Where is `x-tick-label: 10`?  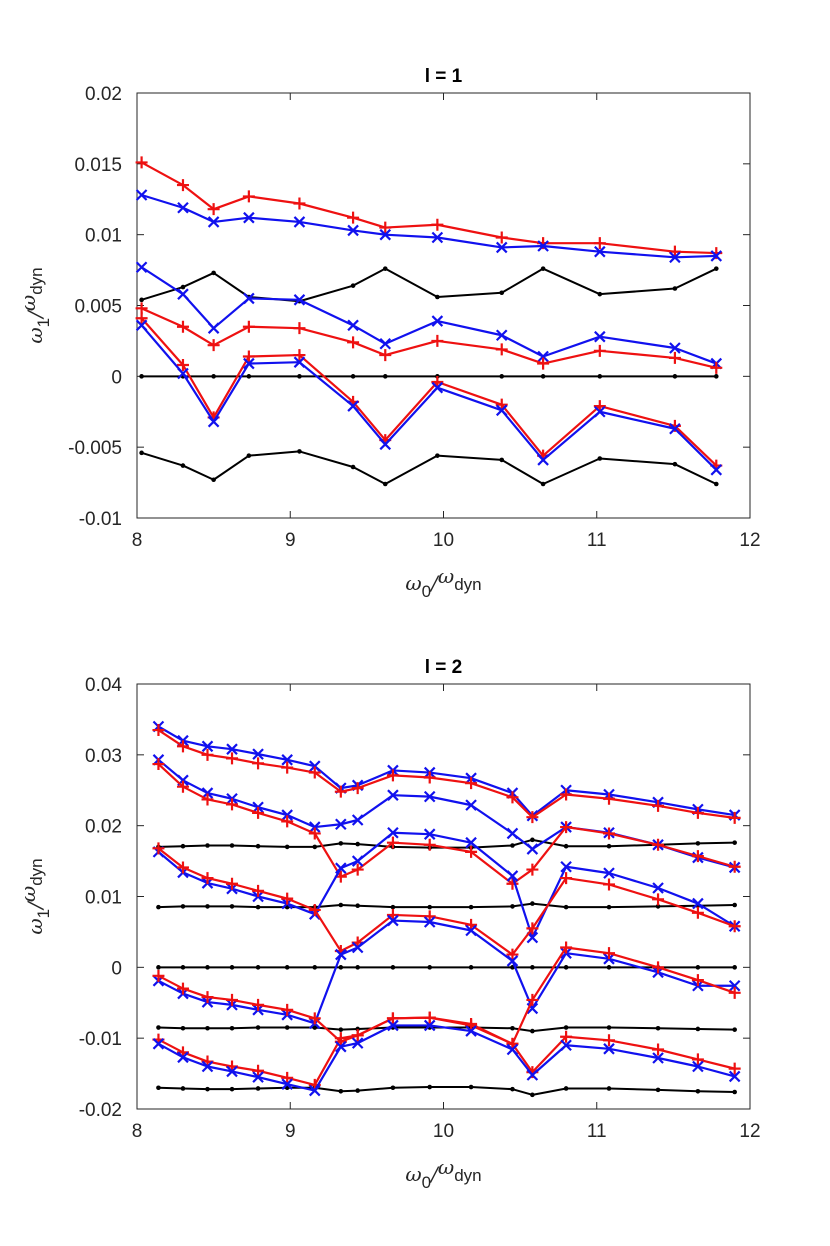 x-tick-label: 10 is located at coordinates (443, 1131).